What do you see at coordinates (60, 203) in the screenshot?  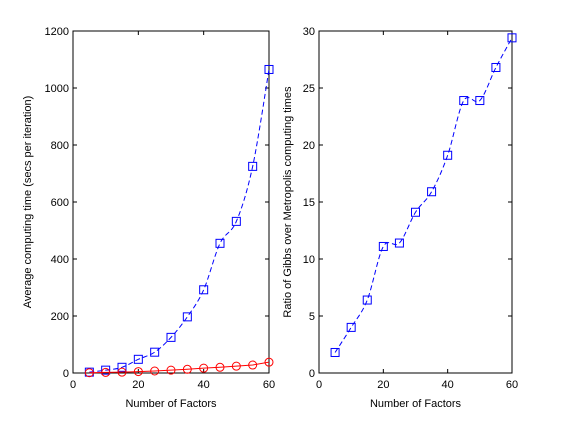 I see `left-y-tick-label: 600` at bounding box center [60, 203].